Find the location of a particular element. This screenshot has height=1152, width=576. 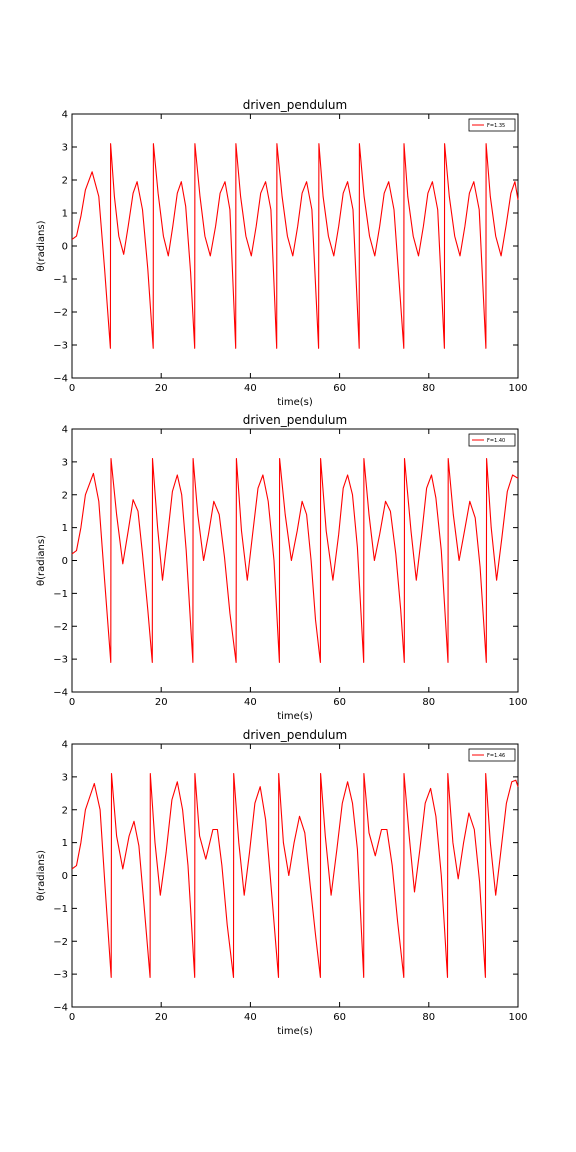

legend: F=1.40 is located at coordinates (492, 440).